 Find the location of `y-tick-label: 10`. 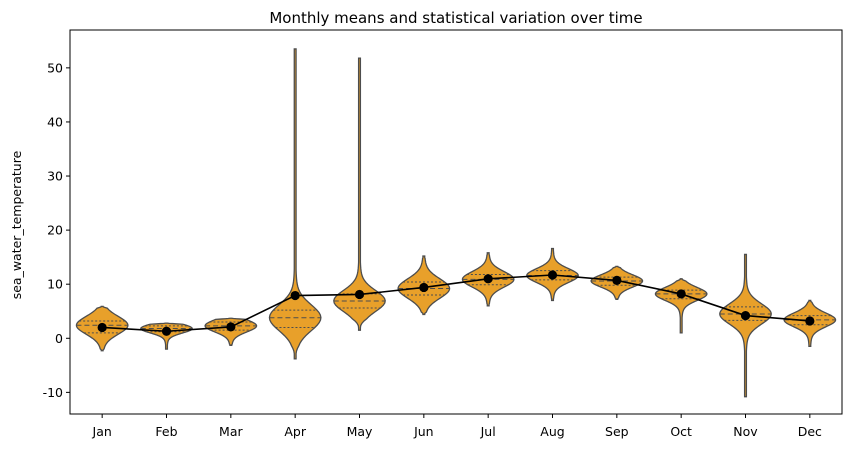

y-tick-label: 10 is located at coordinates (55, 284).